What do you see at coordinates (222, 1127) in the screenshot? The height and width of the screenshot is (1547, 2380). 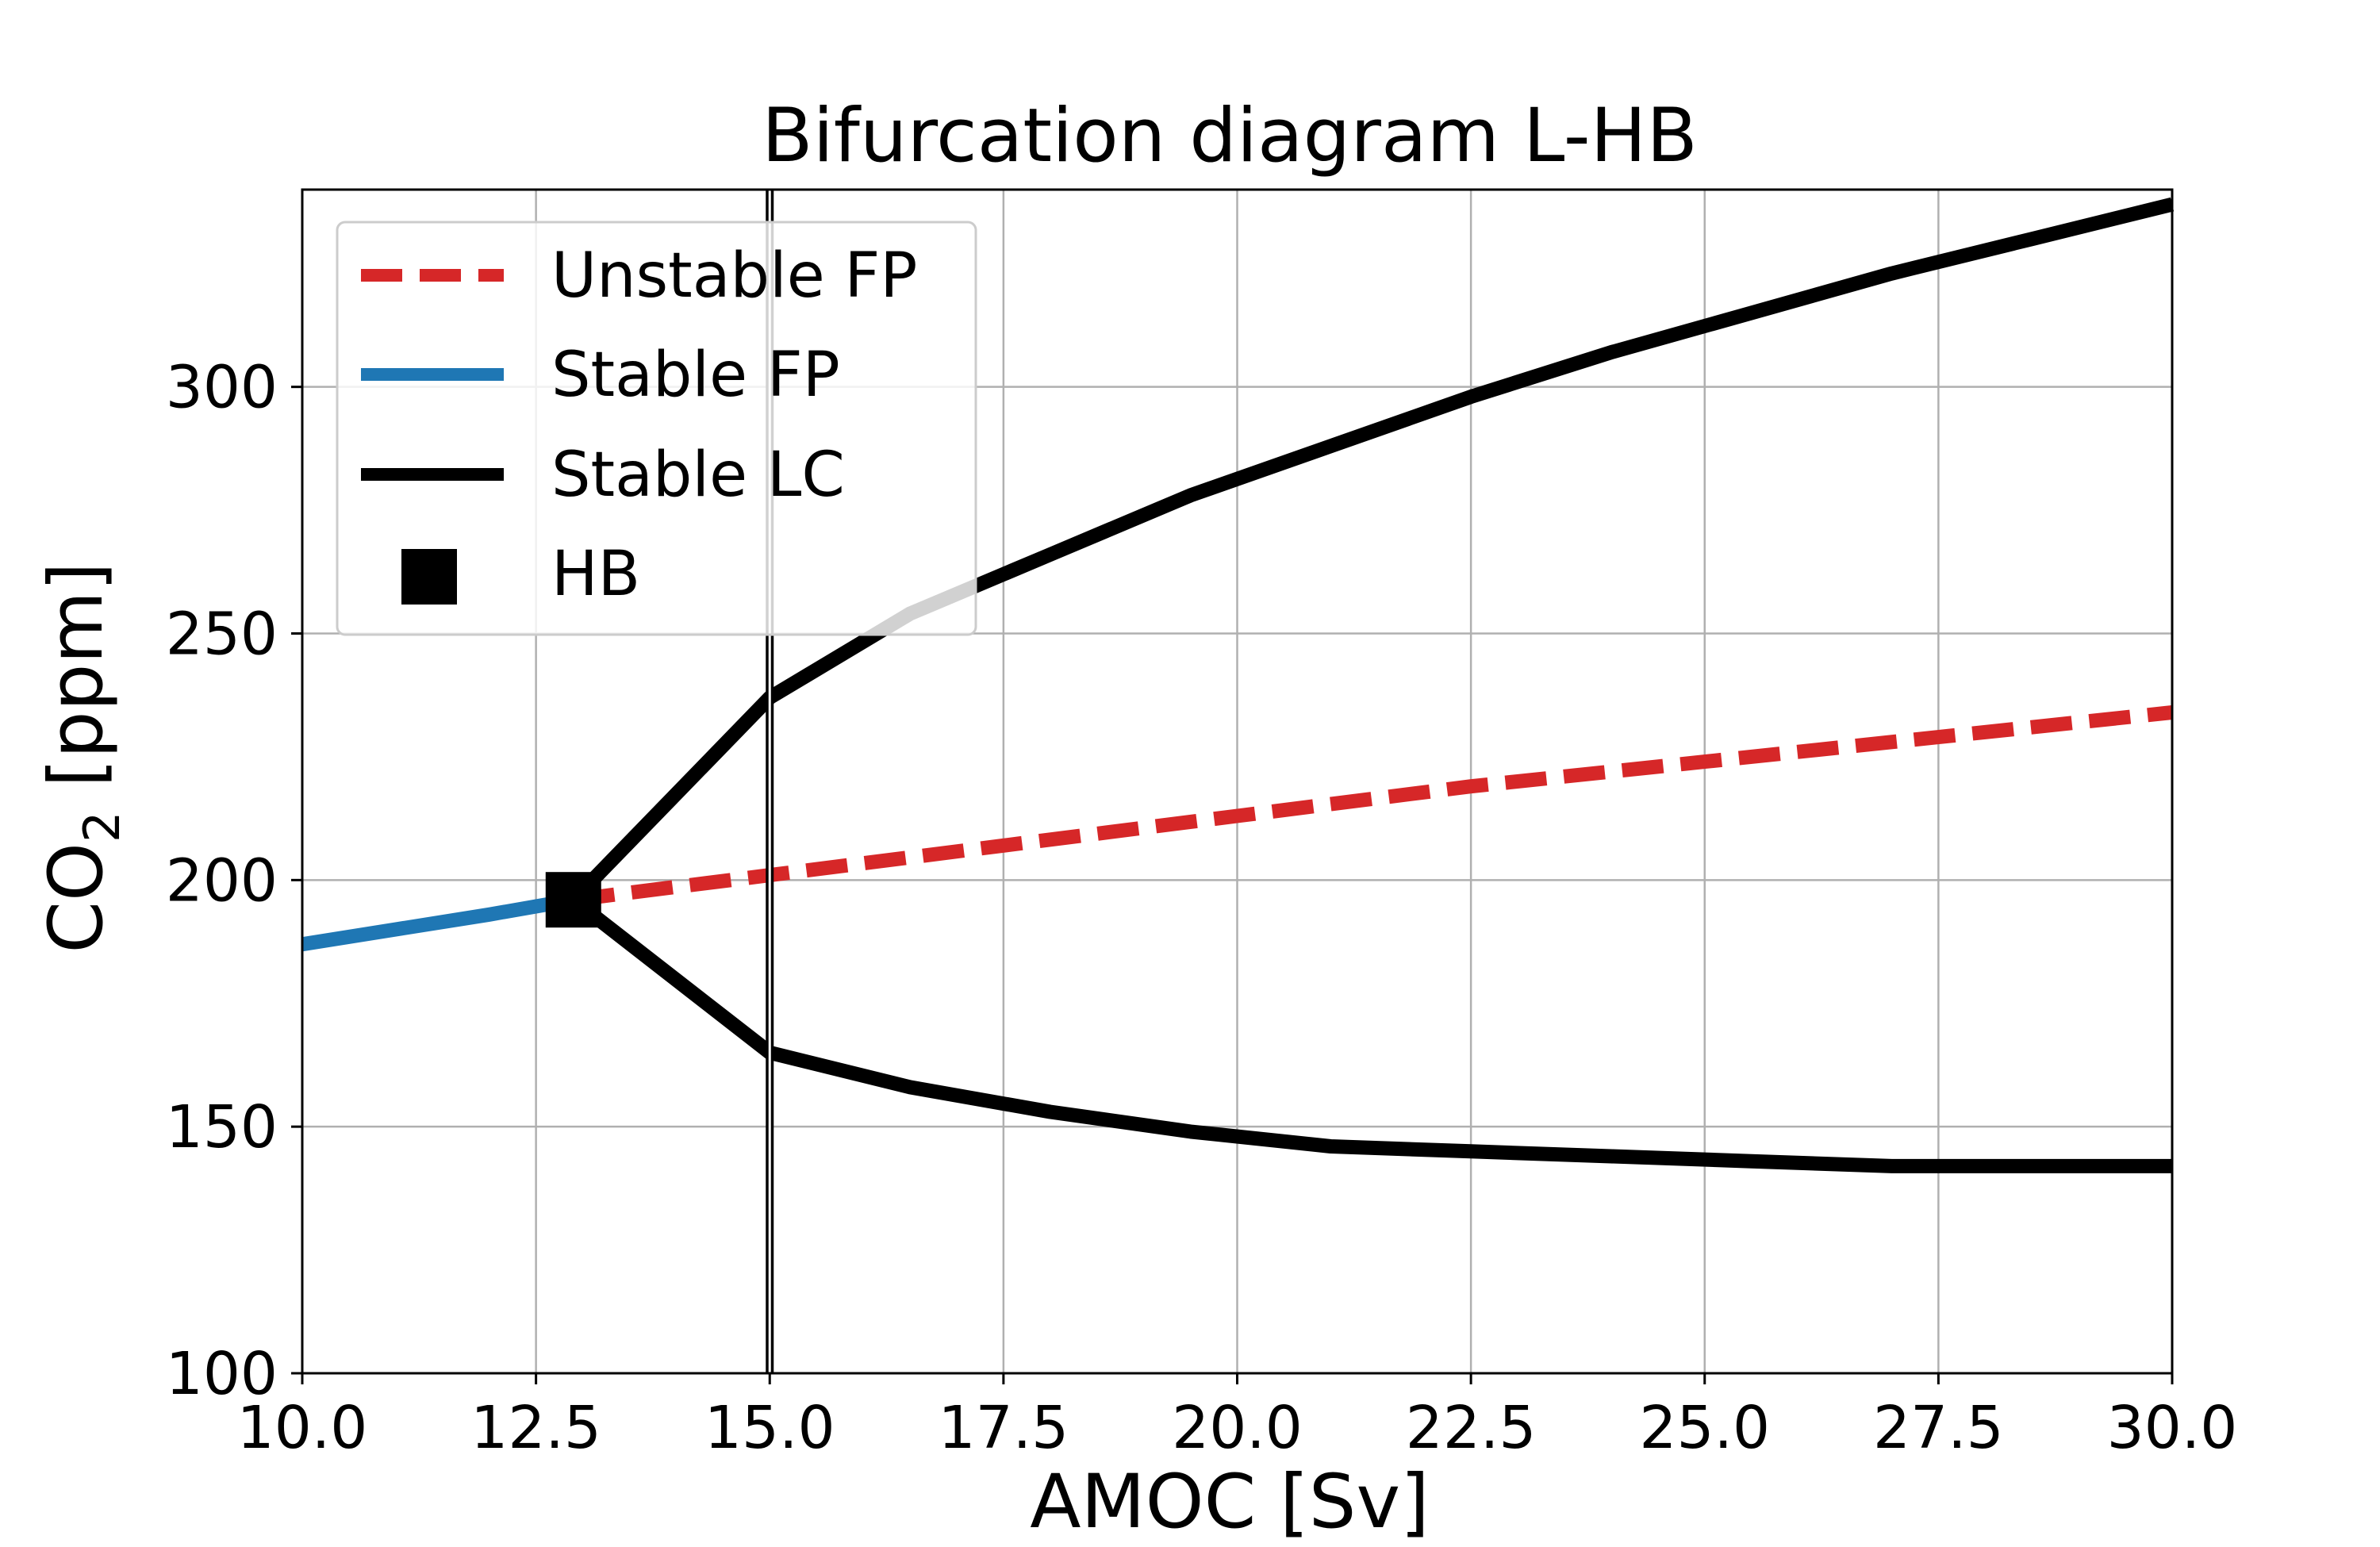 I see `y-tick-label: 150` at bounding box center [222, 1127].